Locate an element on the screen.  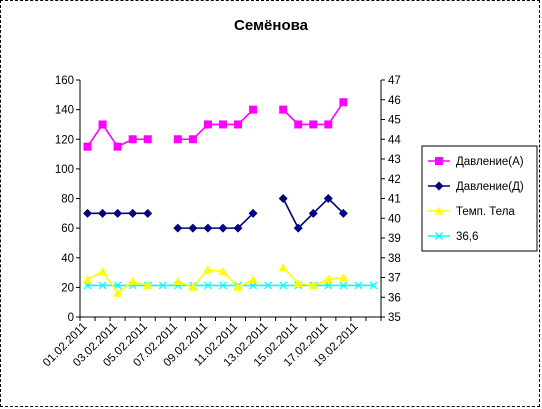
legend-label: Темп. Тела is located at coordinates (485, 212).